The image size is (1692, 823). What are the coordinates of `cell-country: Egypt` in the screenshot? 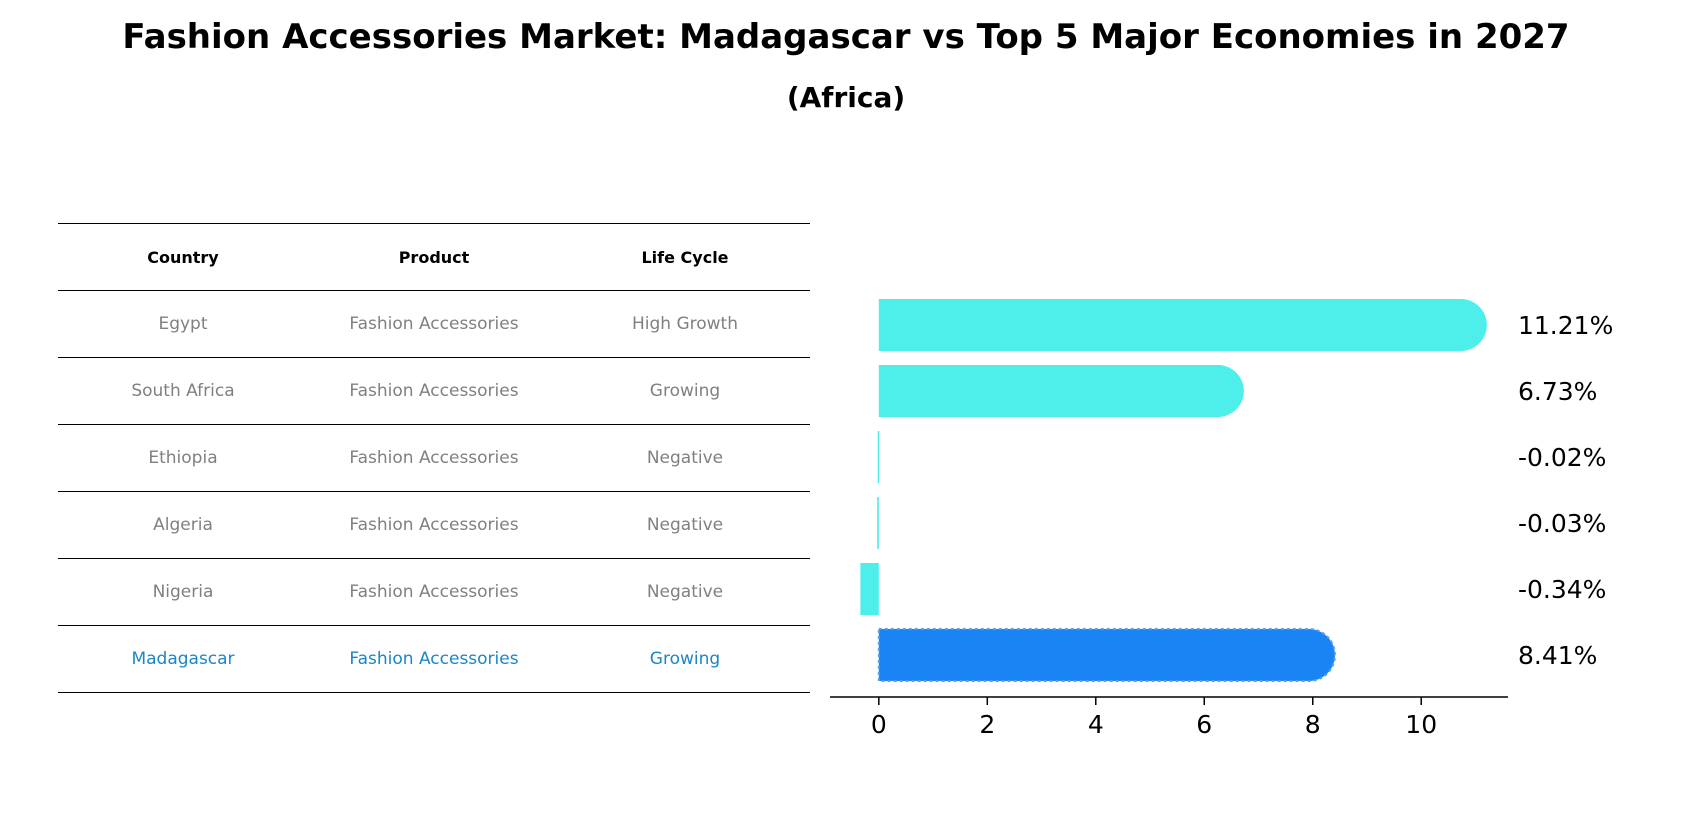 It's located at (183, 324).